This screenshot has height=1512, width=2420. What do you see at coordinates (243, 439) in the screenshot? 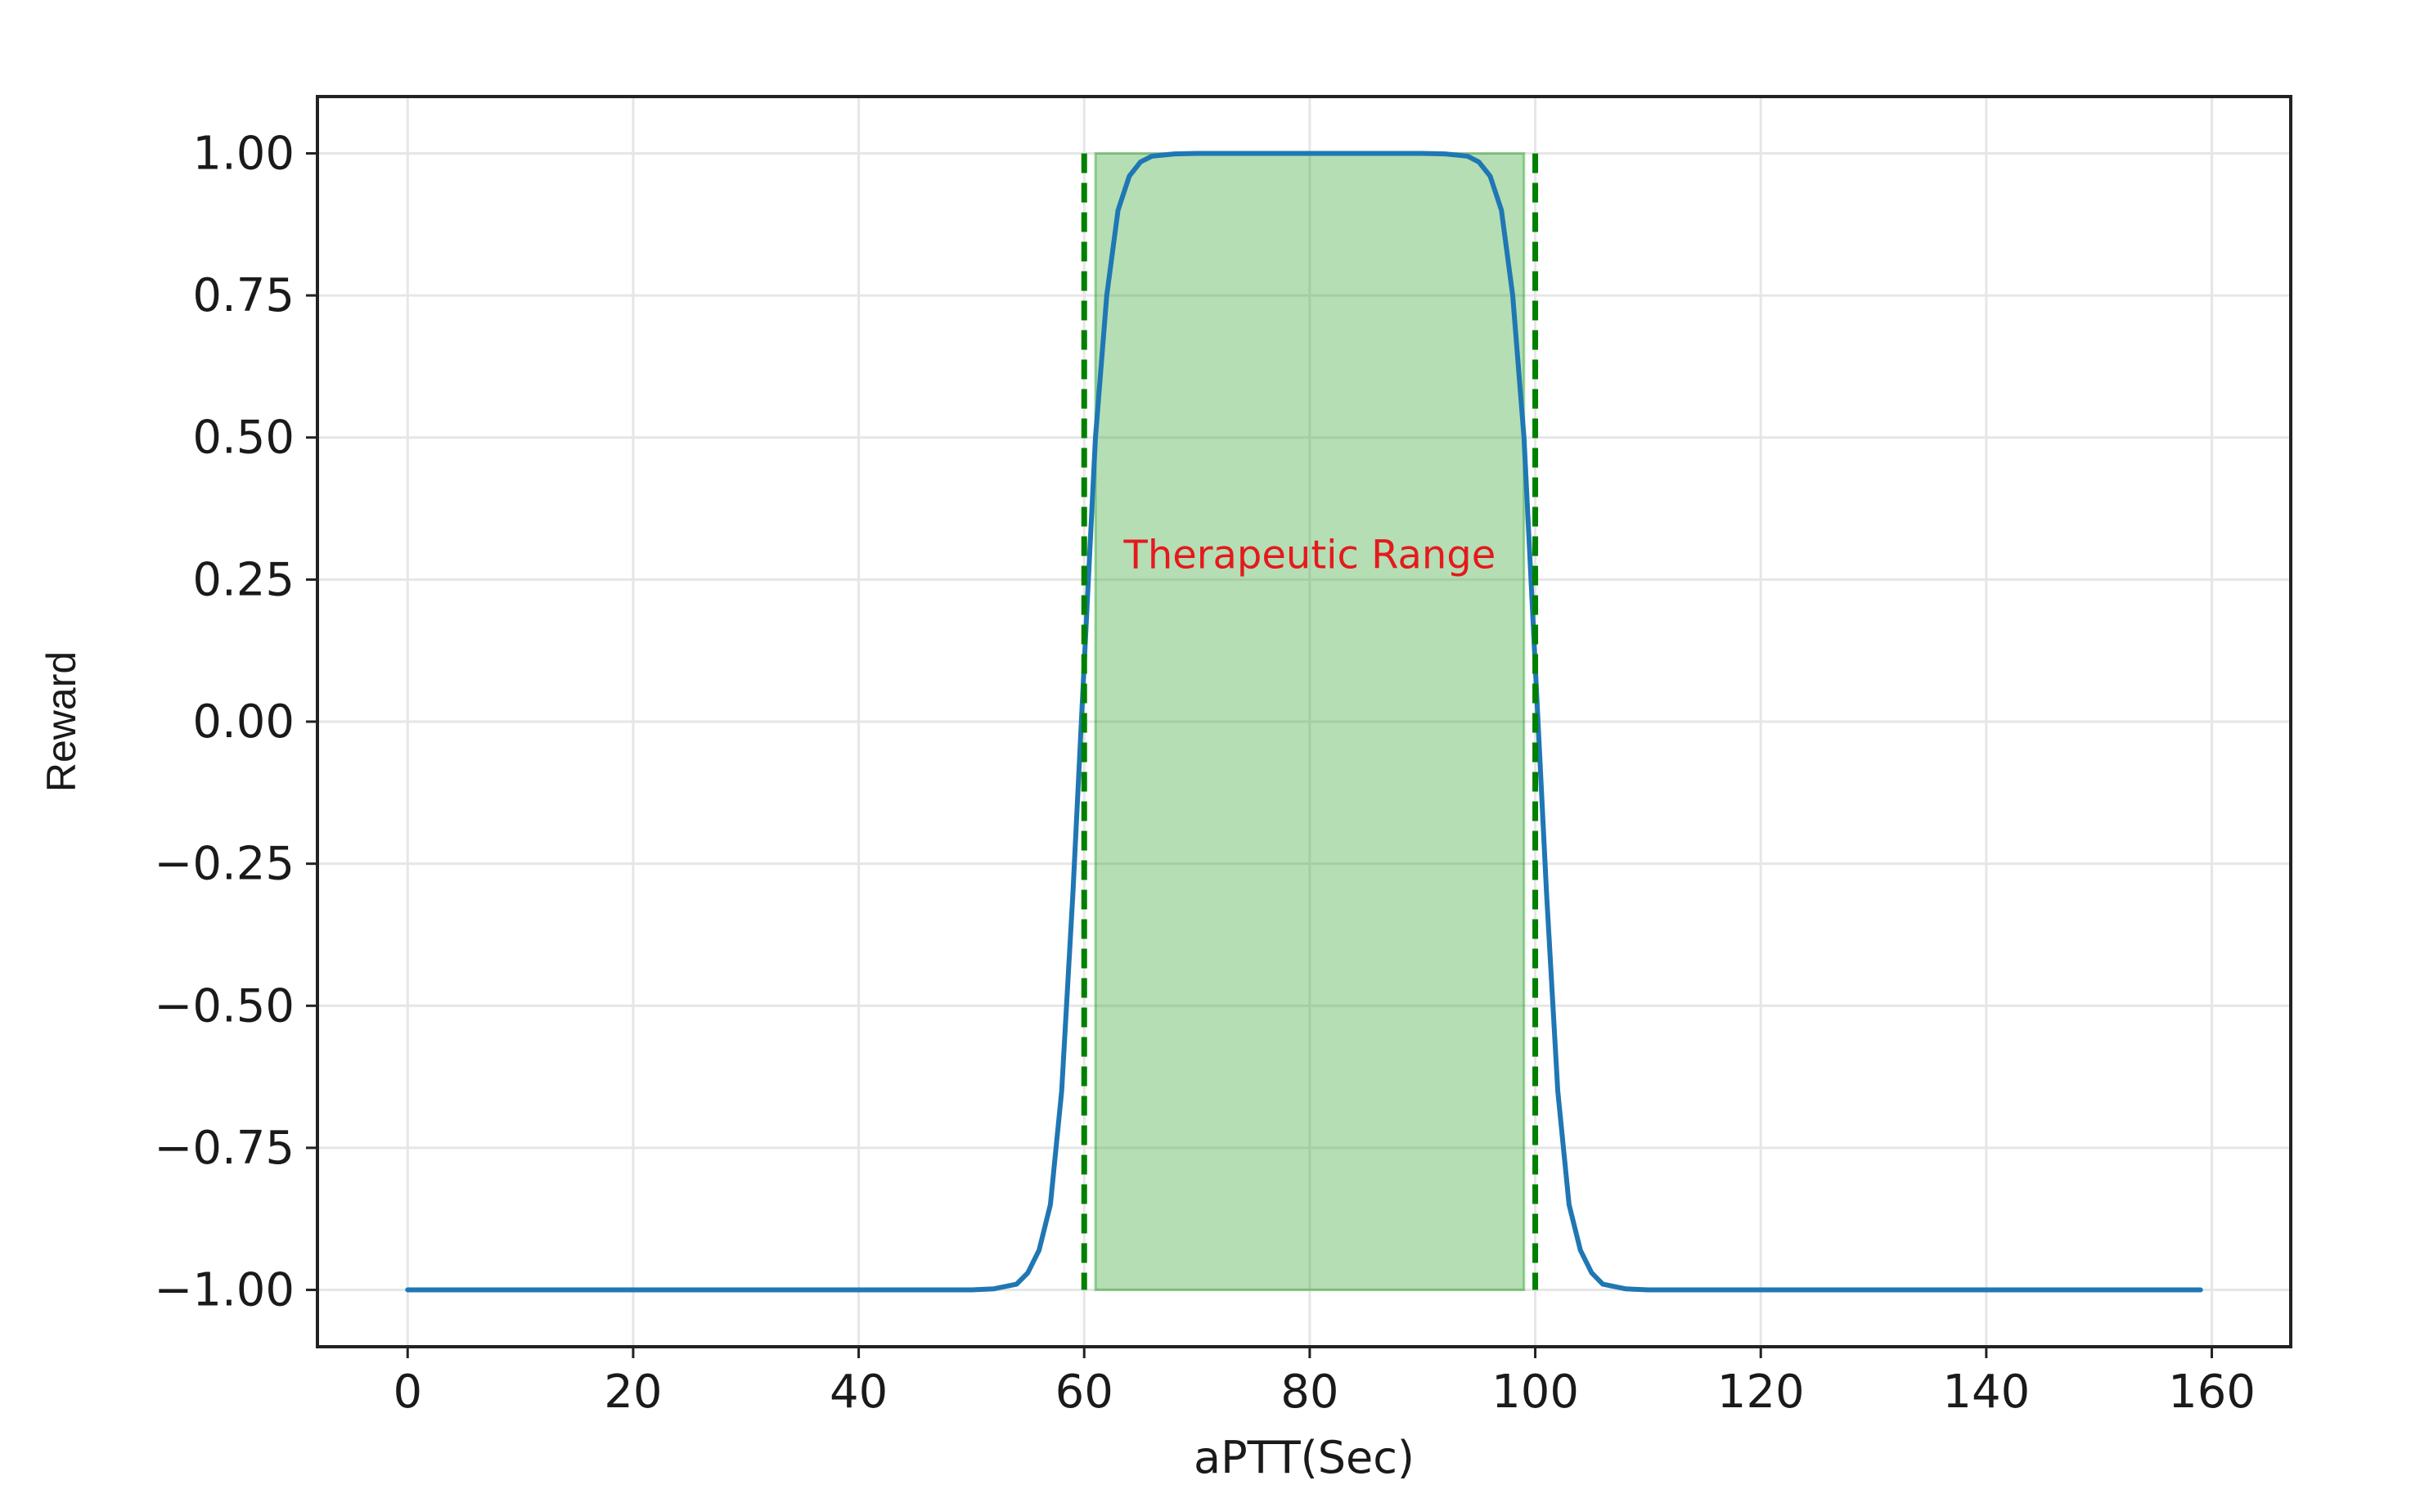
I see `y-tick-label: 0.50` at bounding box center [243, 439].